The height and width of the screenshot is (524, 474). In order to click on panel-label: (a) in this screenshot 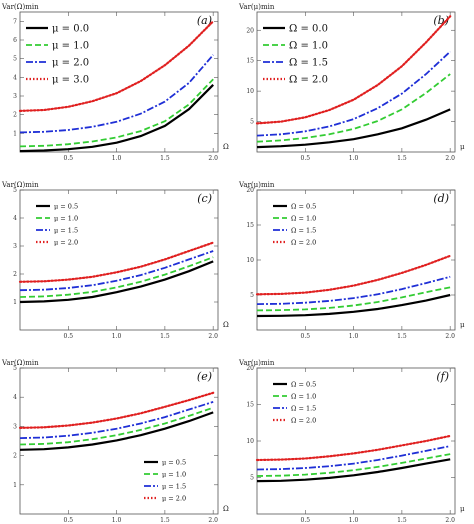, I will do `click(204, 20)`.